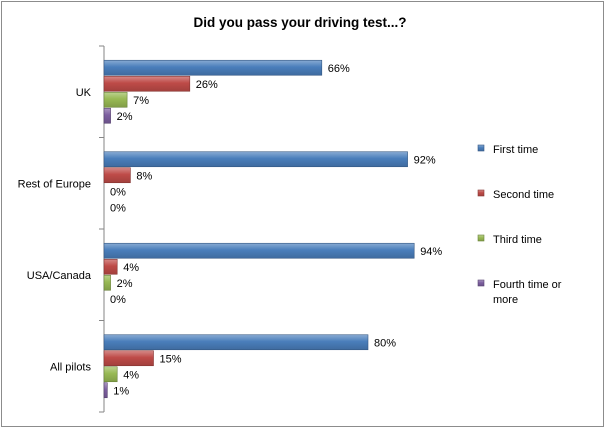 Image resolution: width=607 pixels, height=430 pixels. I want to click on data-label: 8%, so click(144, 176).